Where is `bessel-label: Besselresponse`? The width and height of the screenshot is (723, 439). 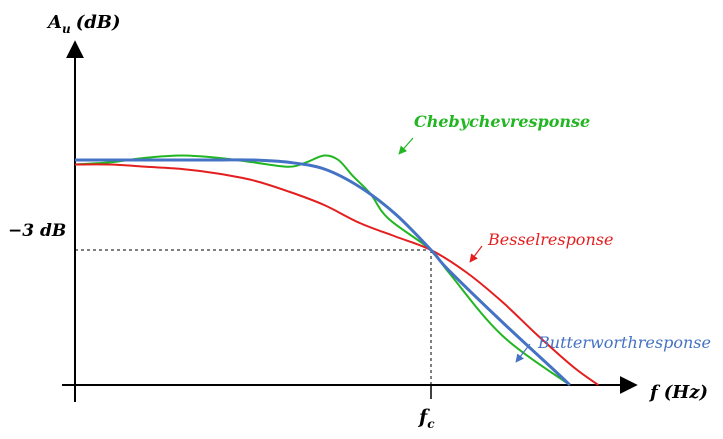 bessel-label: Besselresponse is located at coordinates (550, 239).